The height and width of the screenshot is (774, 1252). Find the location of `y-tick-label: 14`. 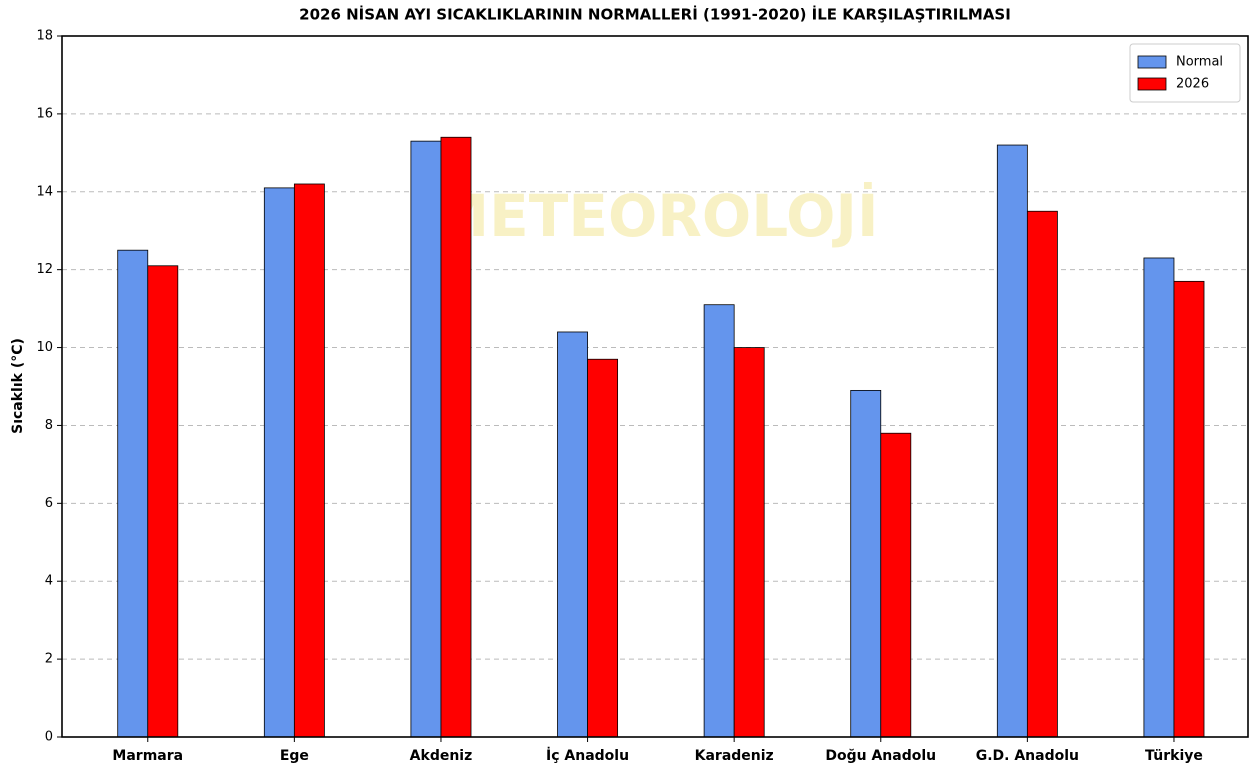

y-tick-label: 14 is located at coordinates (44, 191).